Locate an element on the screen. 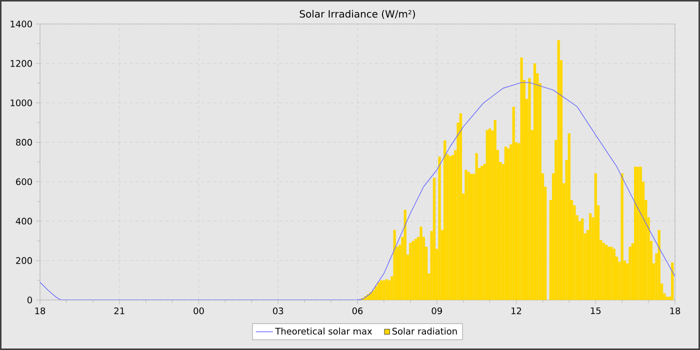  y-tick-label: 1400 is located at coordinates (21, 24).